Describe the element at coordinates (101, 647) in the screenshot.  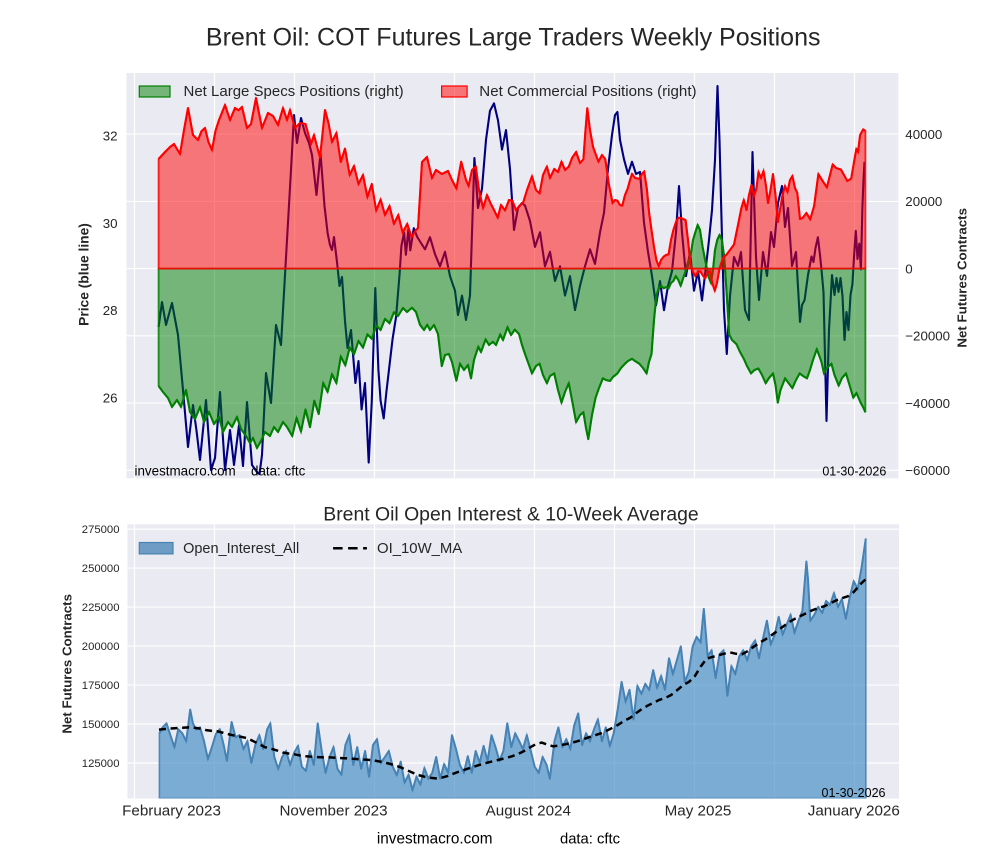
I see `svg-text: 200000` at that location.